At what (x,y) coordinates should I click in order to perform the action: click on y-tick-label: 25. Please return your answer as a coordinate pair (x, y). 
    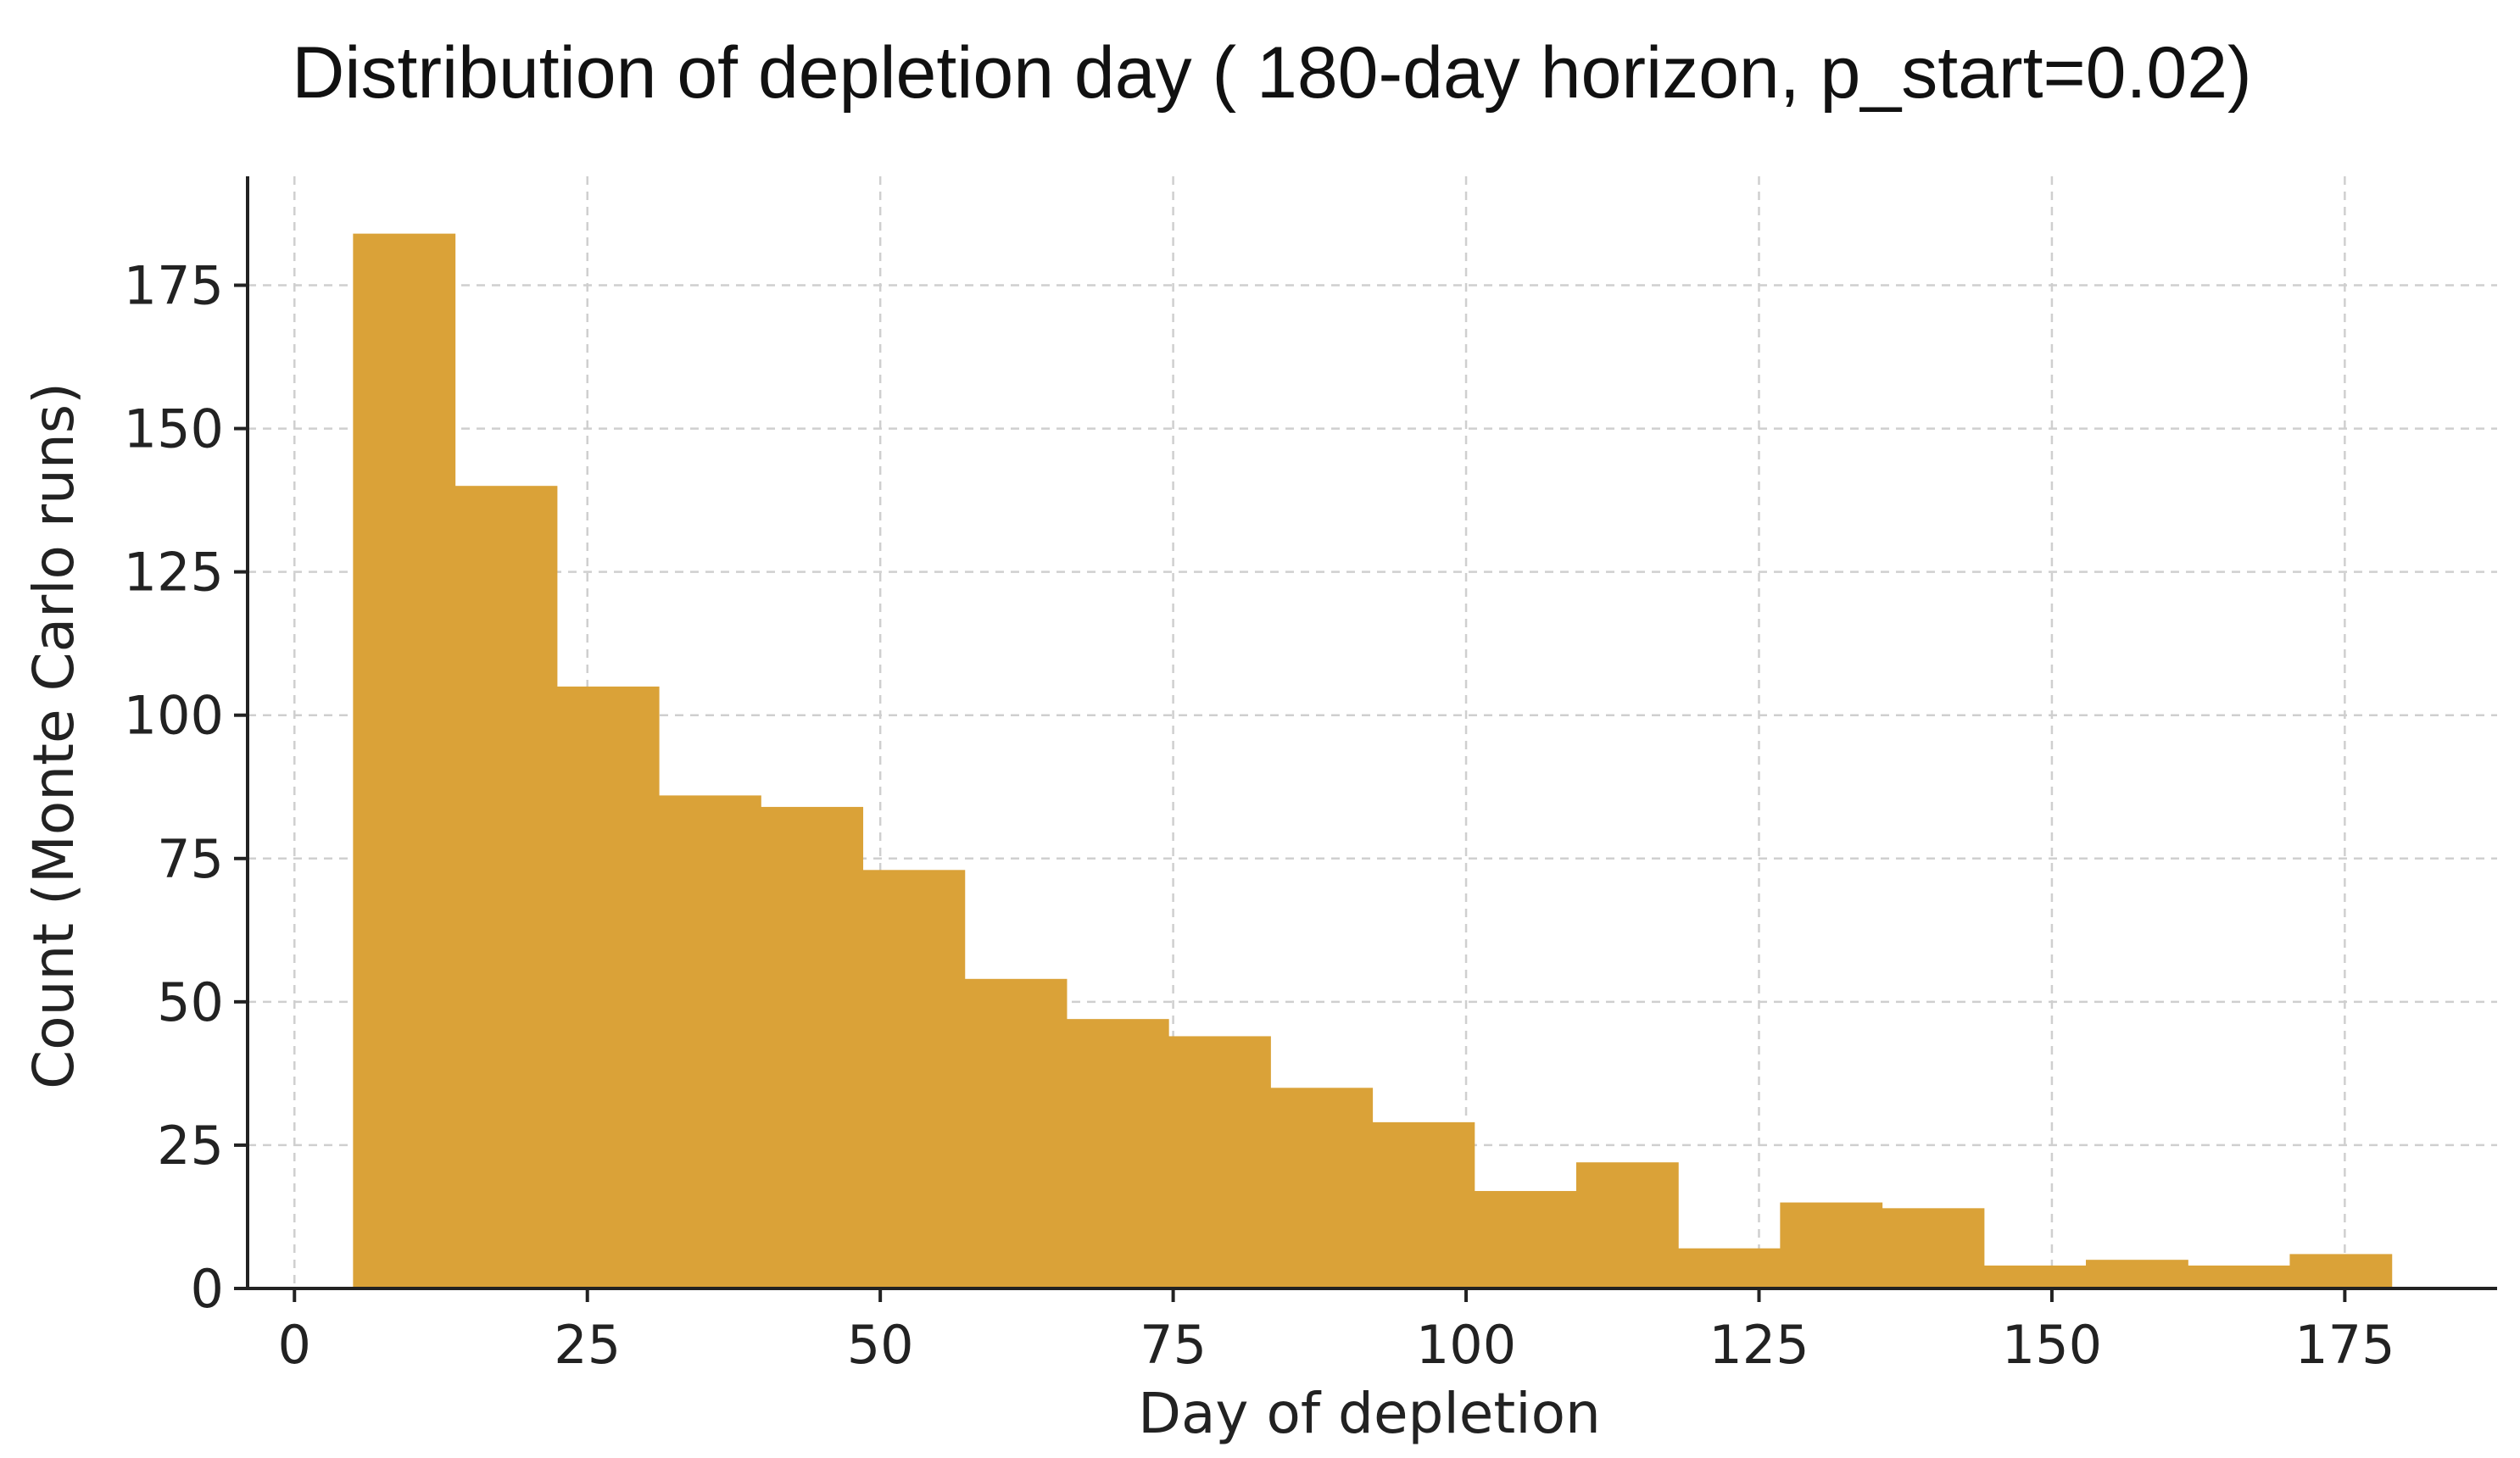
    Looking at the image, I should click on (190, 1146).